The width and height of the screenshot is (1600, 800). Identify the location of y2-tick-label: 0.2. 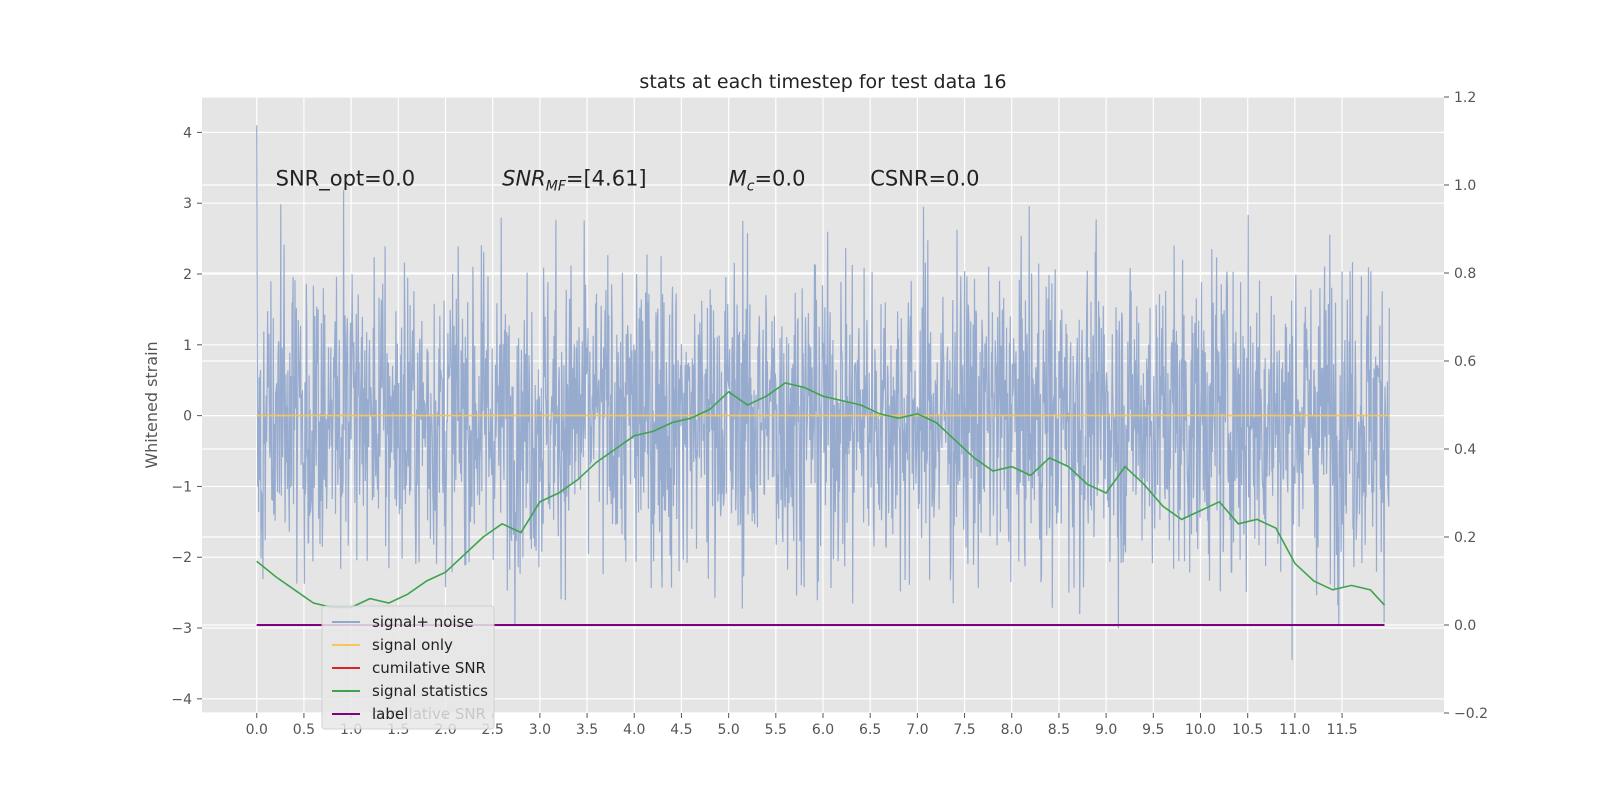
(1465, 538).